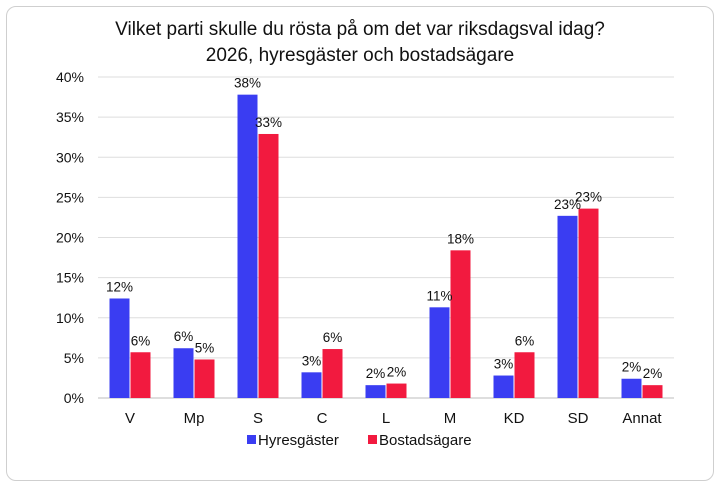 The image size is (720, 487). Describe the element at coordinates (70, 278) in the screenshot. I see `y-tick-label: 15%` at that location.